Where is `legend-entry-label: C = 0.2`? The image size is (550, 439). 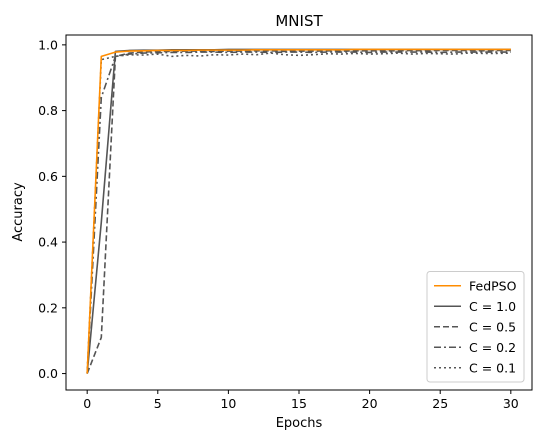 legend-entry-label: C = 0.2 is located at coordinates (492, 347).